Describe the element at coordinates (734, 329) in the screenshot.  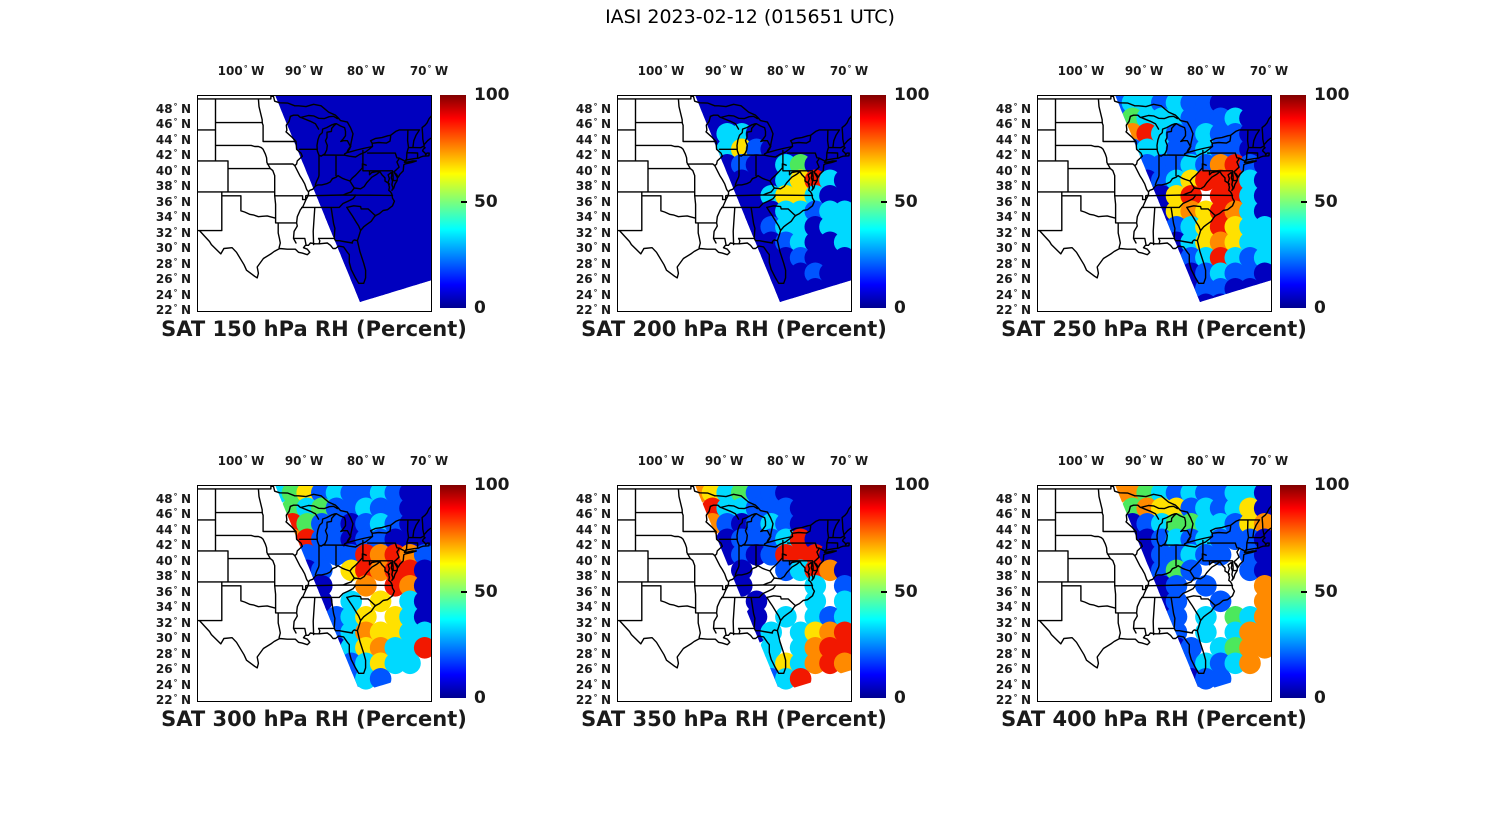
I see `panel-title-200: SAT 200 hPa RH (Percent)` at that location.